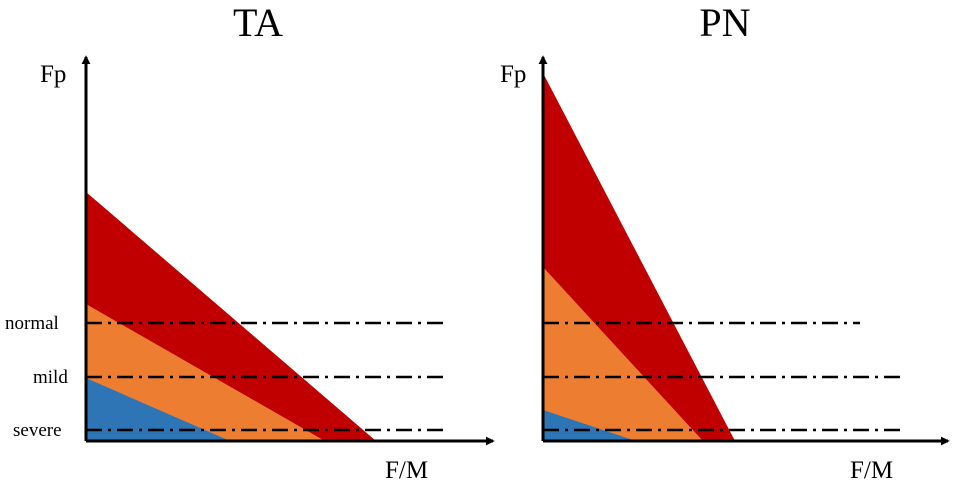 The image size is (957, 491). What do you see at coordinates (32, 323) in the screenshot?
I see `level-label-normal: normal` at bounding box center [32, 323].